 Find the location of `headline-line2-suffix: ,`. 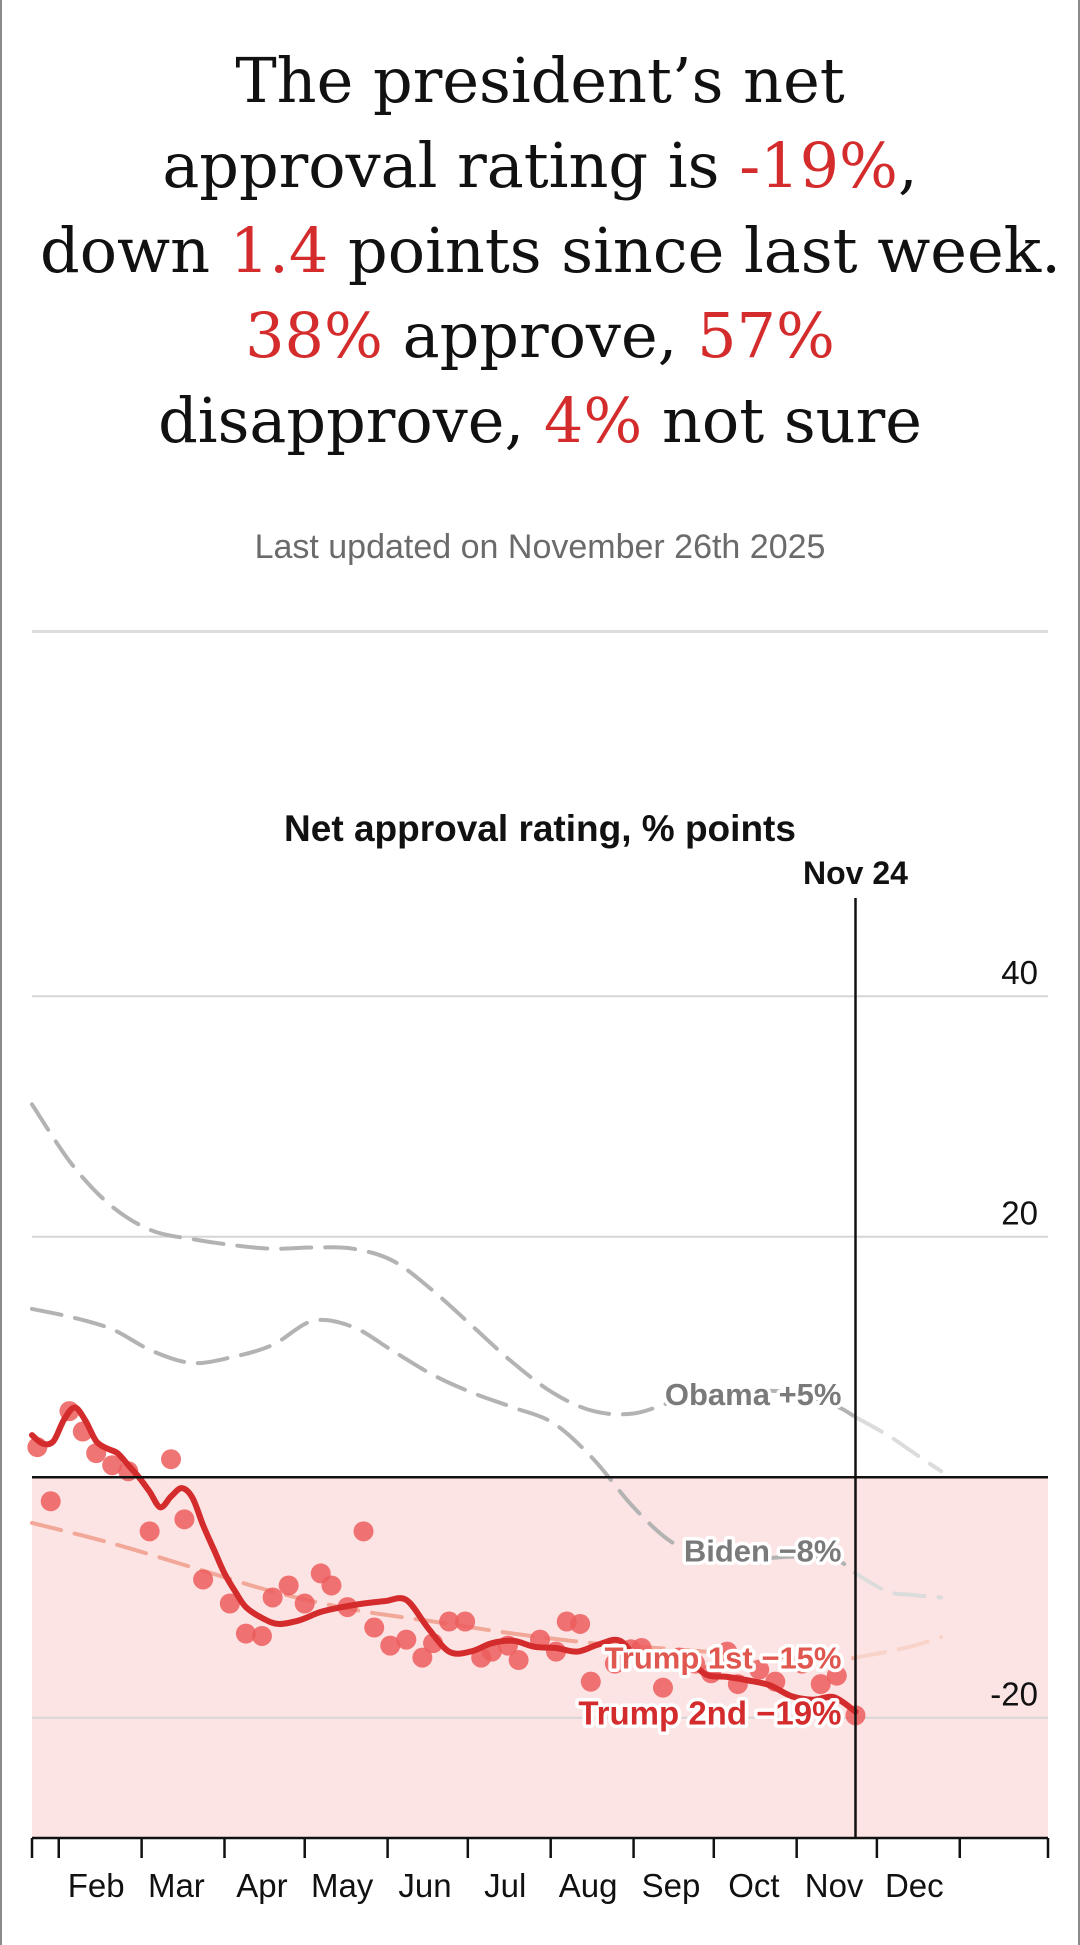

headline-line2-suffix: , is located at coordinates (907, 165).